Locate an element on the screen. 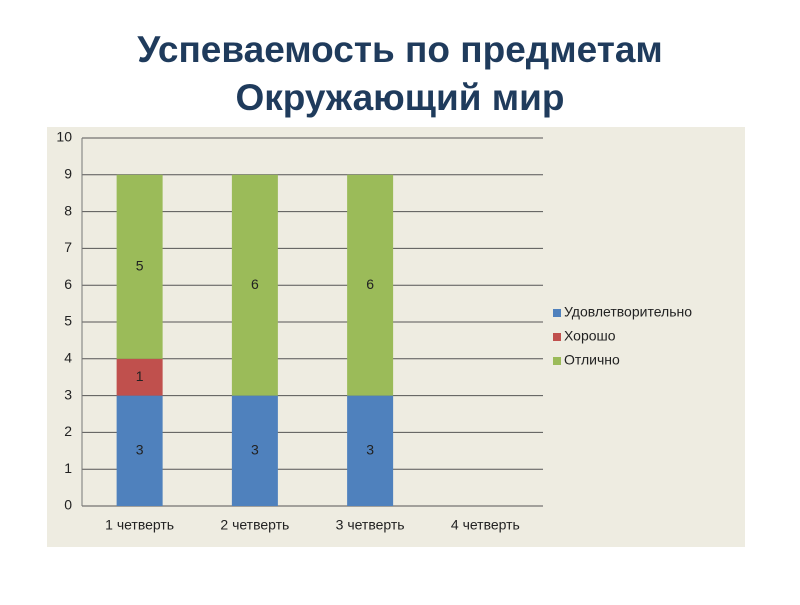  x-tick-label: 3 четверть is located at coordinates (370, 525).